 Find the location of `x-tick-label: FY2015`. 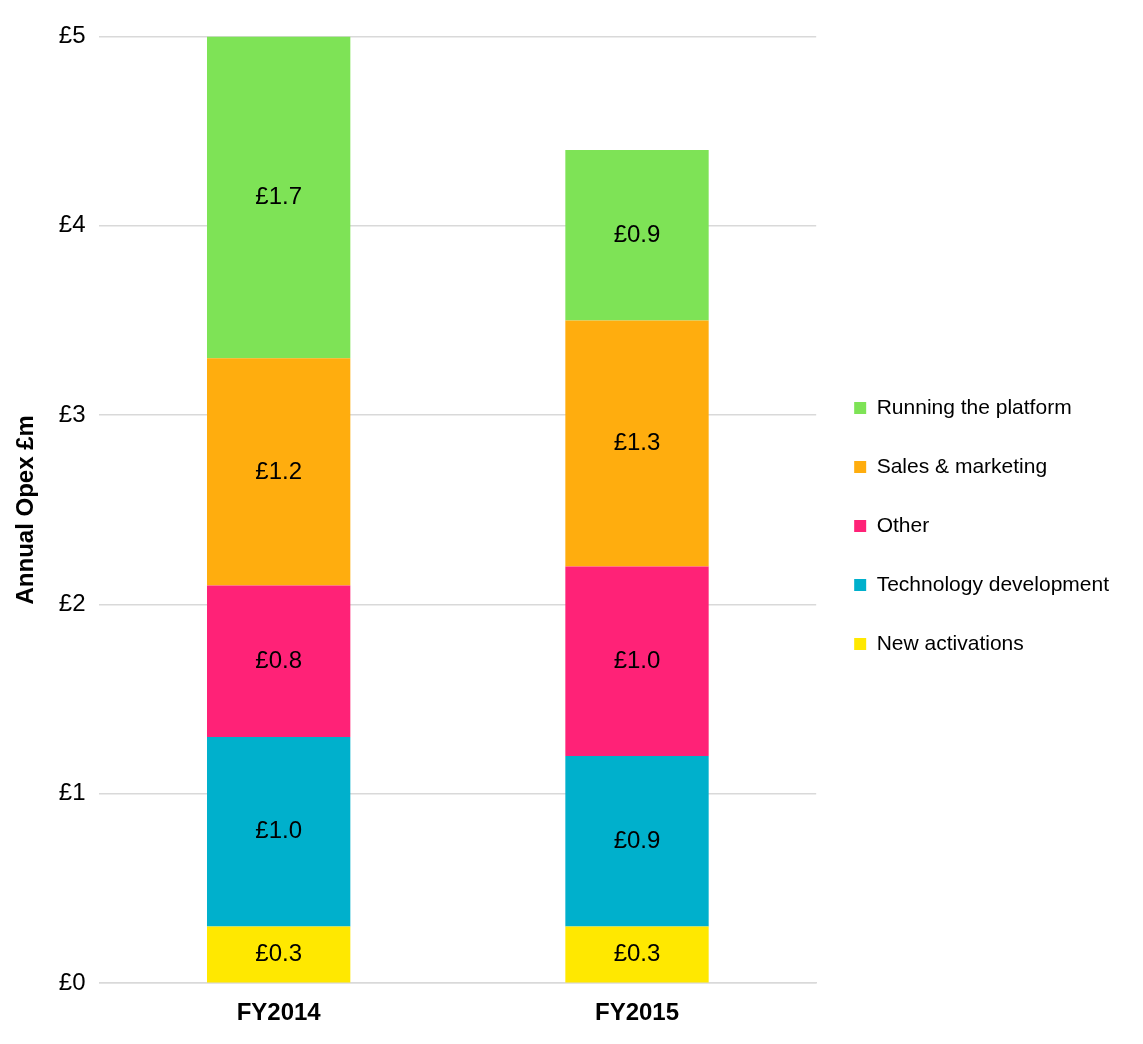

x-tick-label: FY2015 is located at coordinates (637, 1012).